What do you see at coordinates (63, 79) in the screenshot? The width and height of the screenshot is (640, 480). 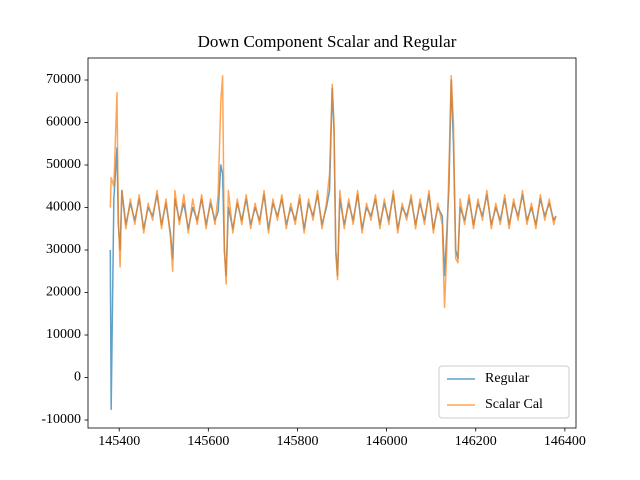 I see `y-tick-label: 70000` at bounding box center [63, 79].